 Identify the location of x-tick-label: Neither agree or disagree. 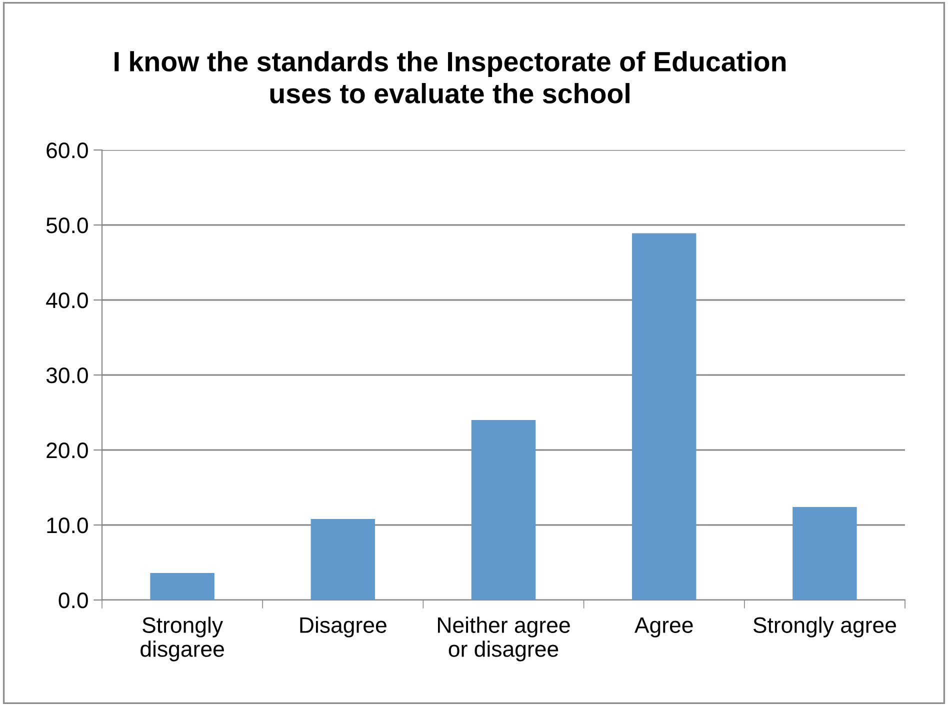
(504, 639).